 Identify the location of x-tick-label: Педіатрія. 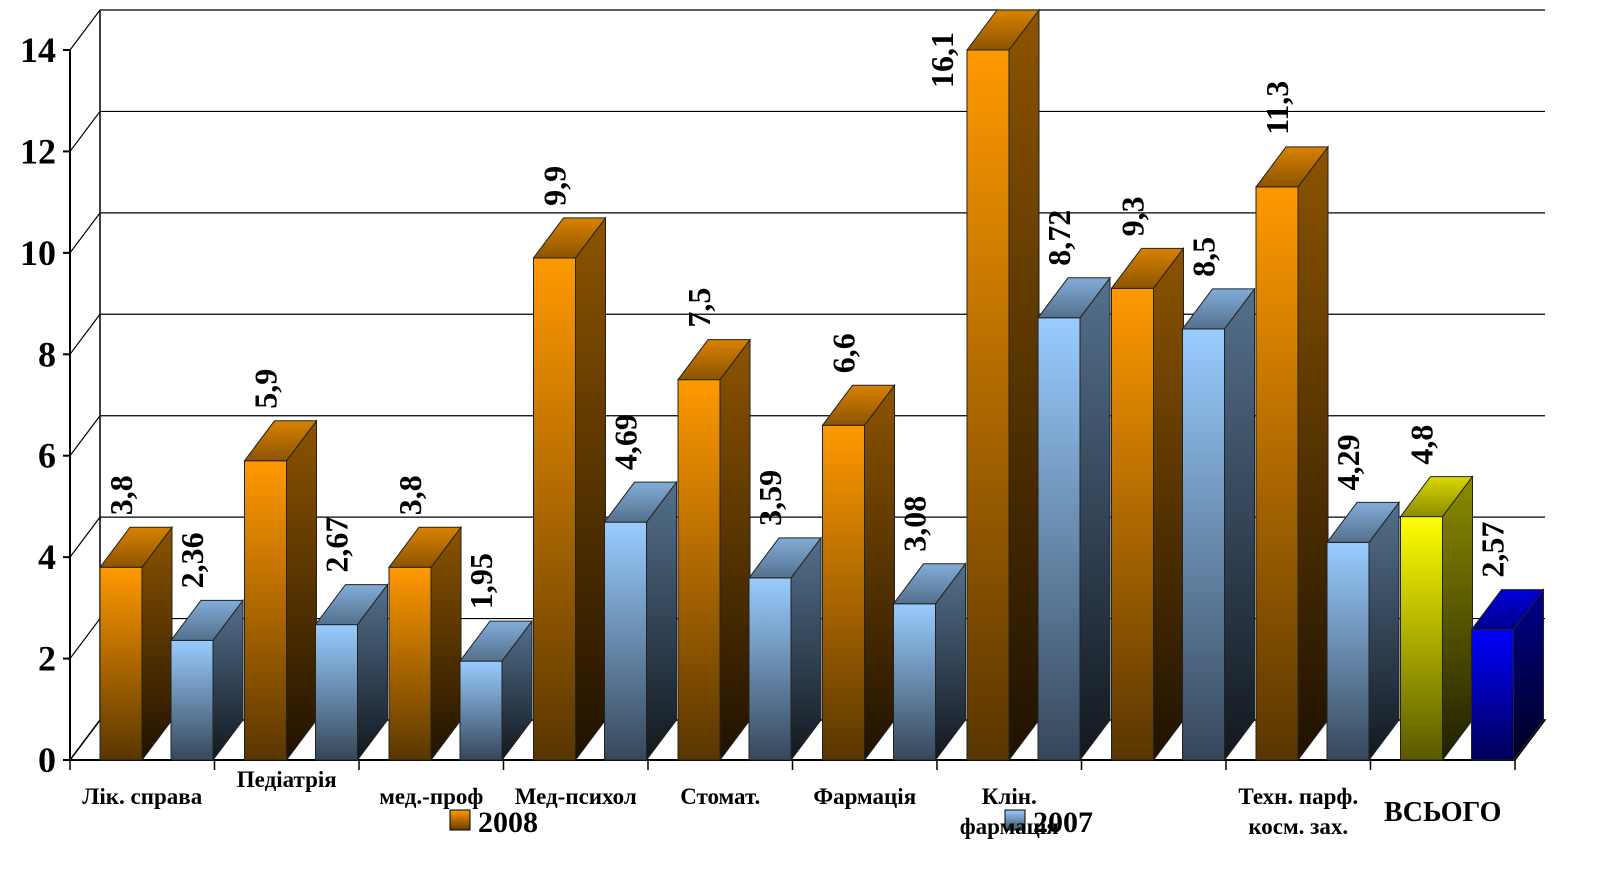
(286, 779).